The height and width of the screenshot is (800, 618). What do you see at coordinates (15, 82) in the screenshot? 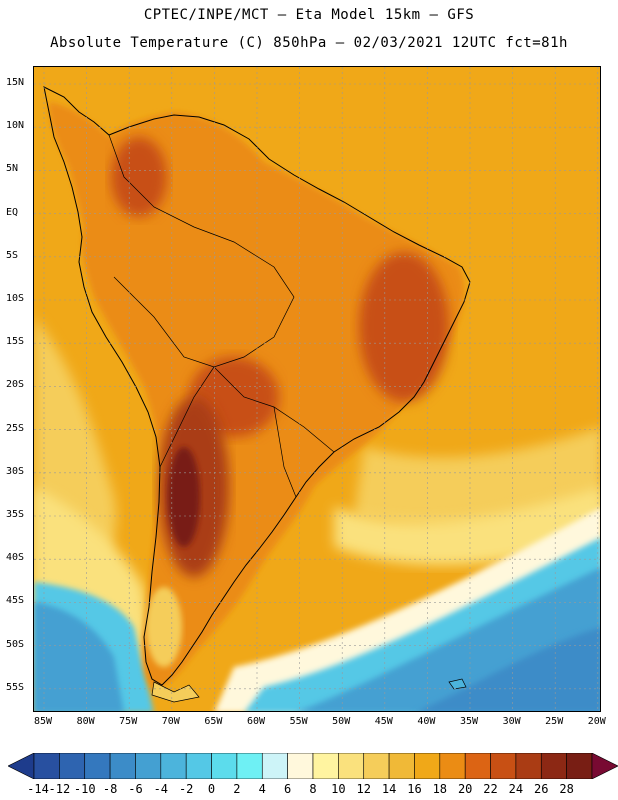
I see `lat-tick-label: 15N` at bounding box center [15, 82].